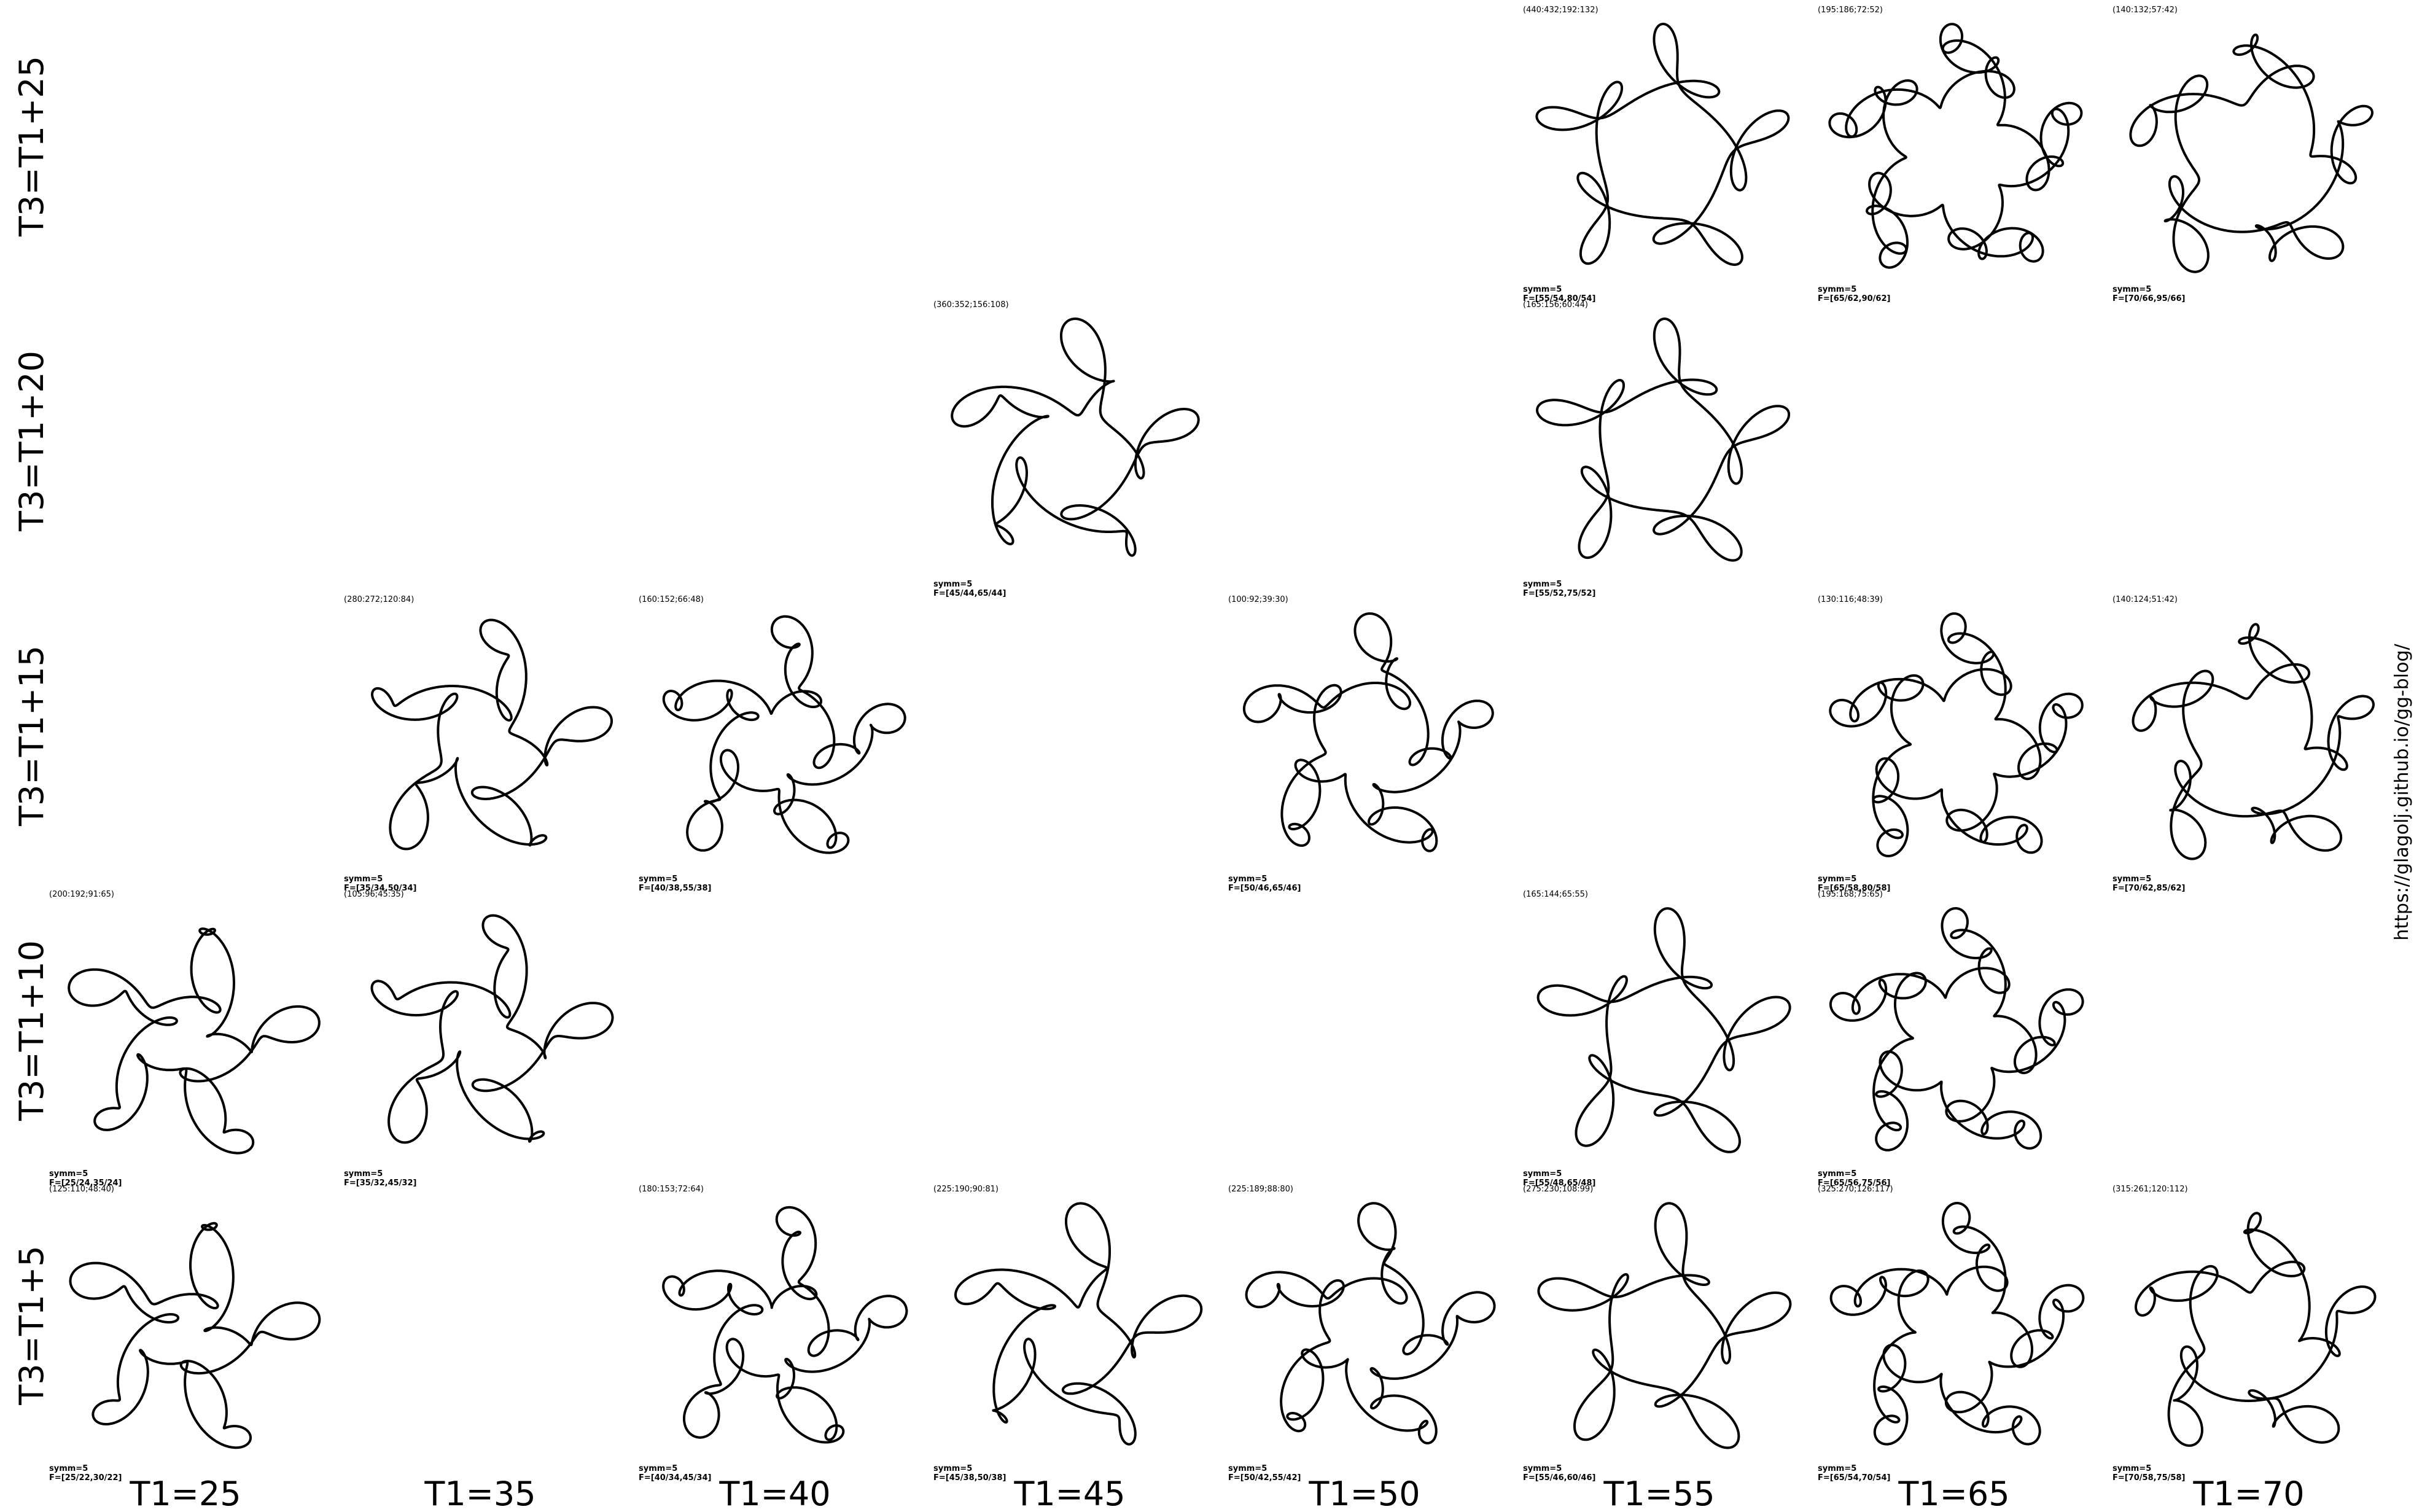  I want to click on figure-params: (280:272;120:84), so click(379, 599).